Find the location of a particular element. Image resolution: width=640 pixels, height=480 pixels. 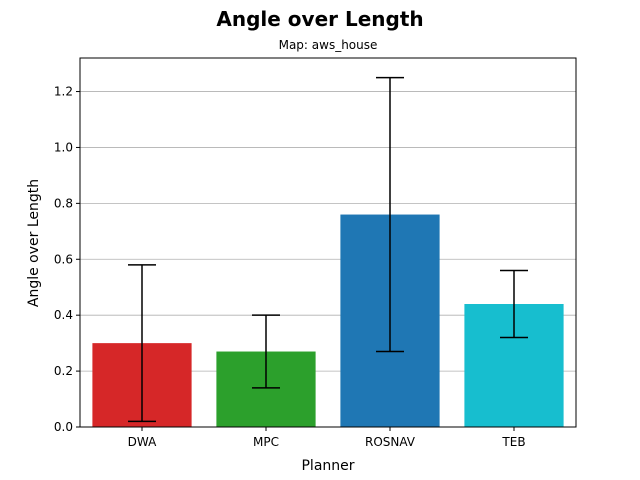

x-axis-label: Planner is located at coordinates (327, 466).